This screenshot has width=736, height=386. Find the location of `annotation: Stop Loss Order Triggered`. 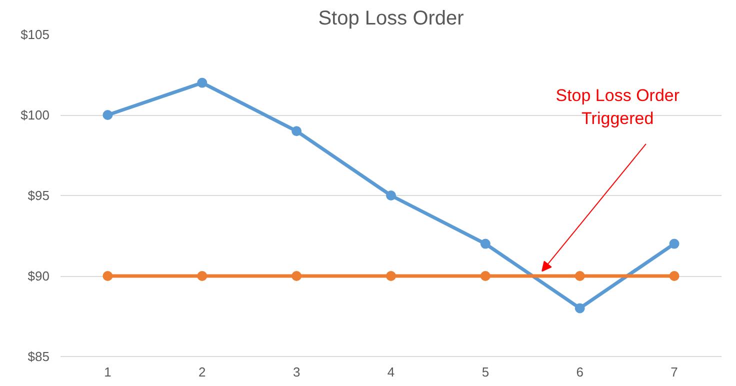

annotation: Stop Loss Order Triggered is located at coordinates (618, 107).